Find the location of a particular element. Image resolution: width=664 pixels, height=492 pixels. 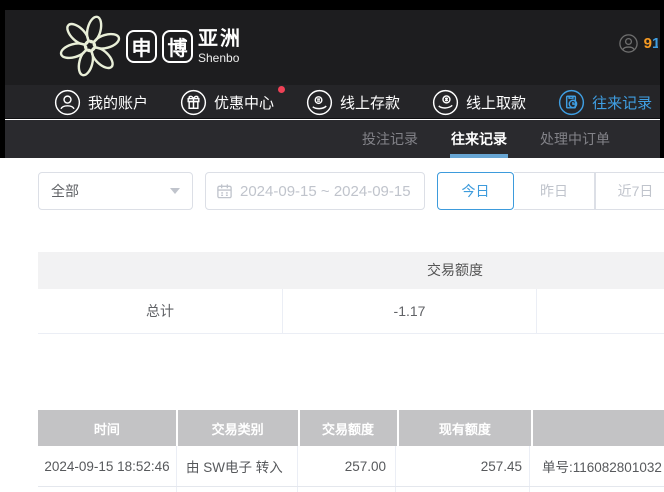

nav-label: 线上取款 is located at coordinates (496, 103).